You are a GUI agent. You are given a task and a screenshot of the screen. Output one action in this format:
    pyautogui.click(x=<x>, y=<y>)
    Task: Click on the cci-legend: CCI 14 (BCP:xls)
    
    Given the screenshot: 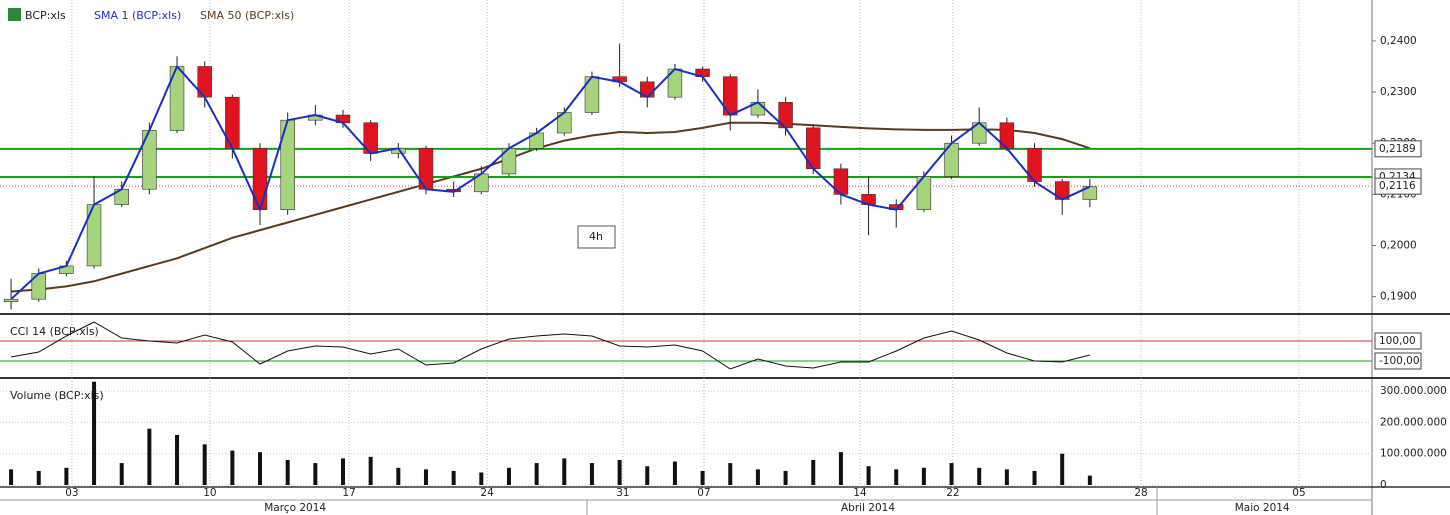 What is the action you would take?
    pyautogui.click(x=54, y=331)
    